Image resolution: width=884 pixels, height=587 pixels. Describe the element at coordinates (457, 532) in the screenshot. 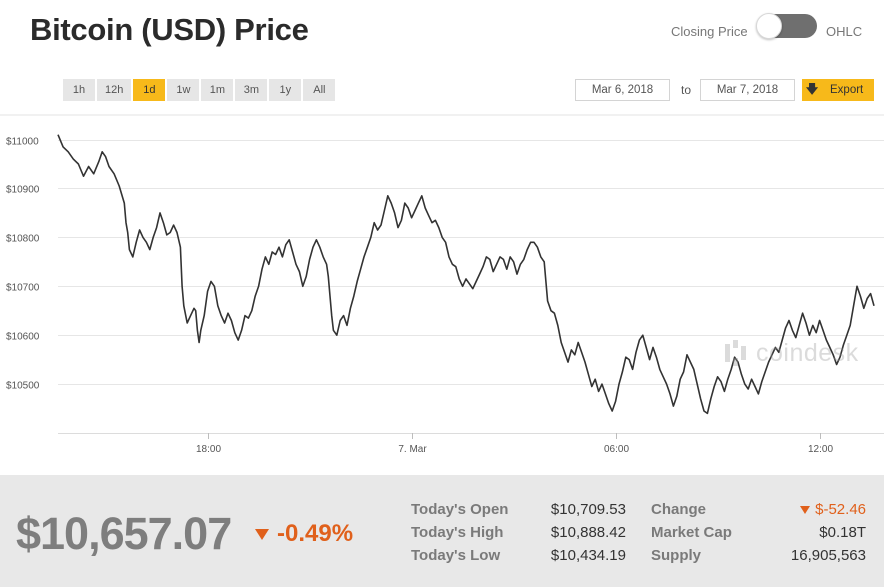

I see `todays-high-label: Today's High` at that location.